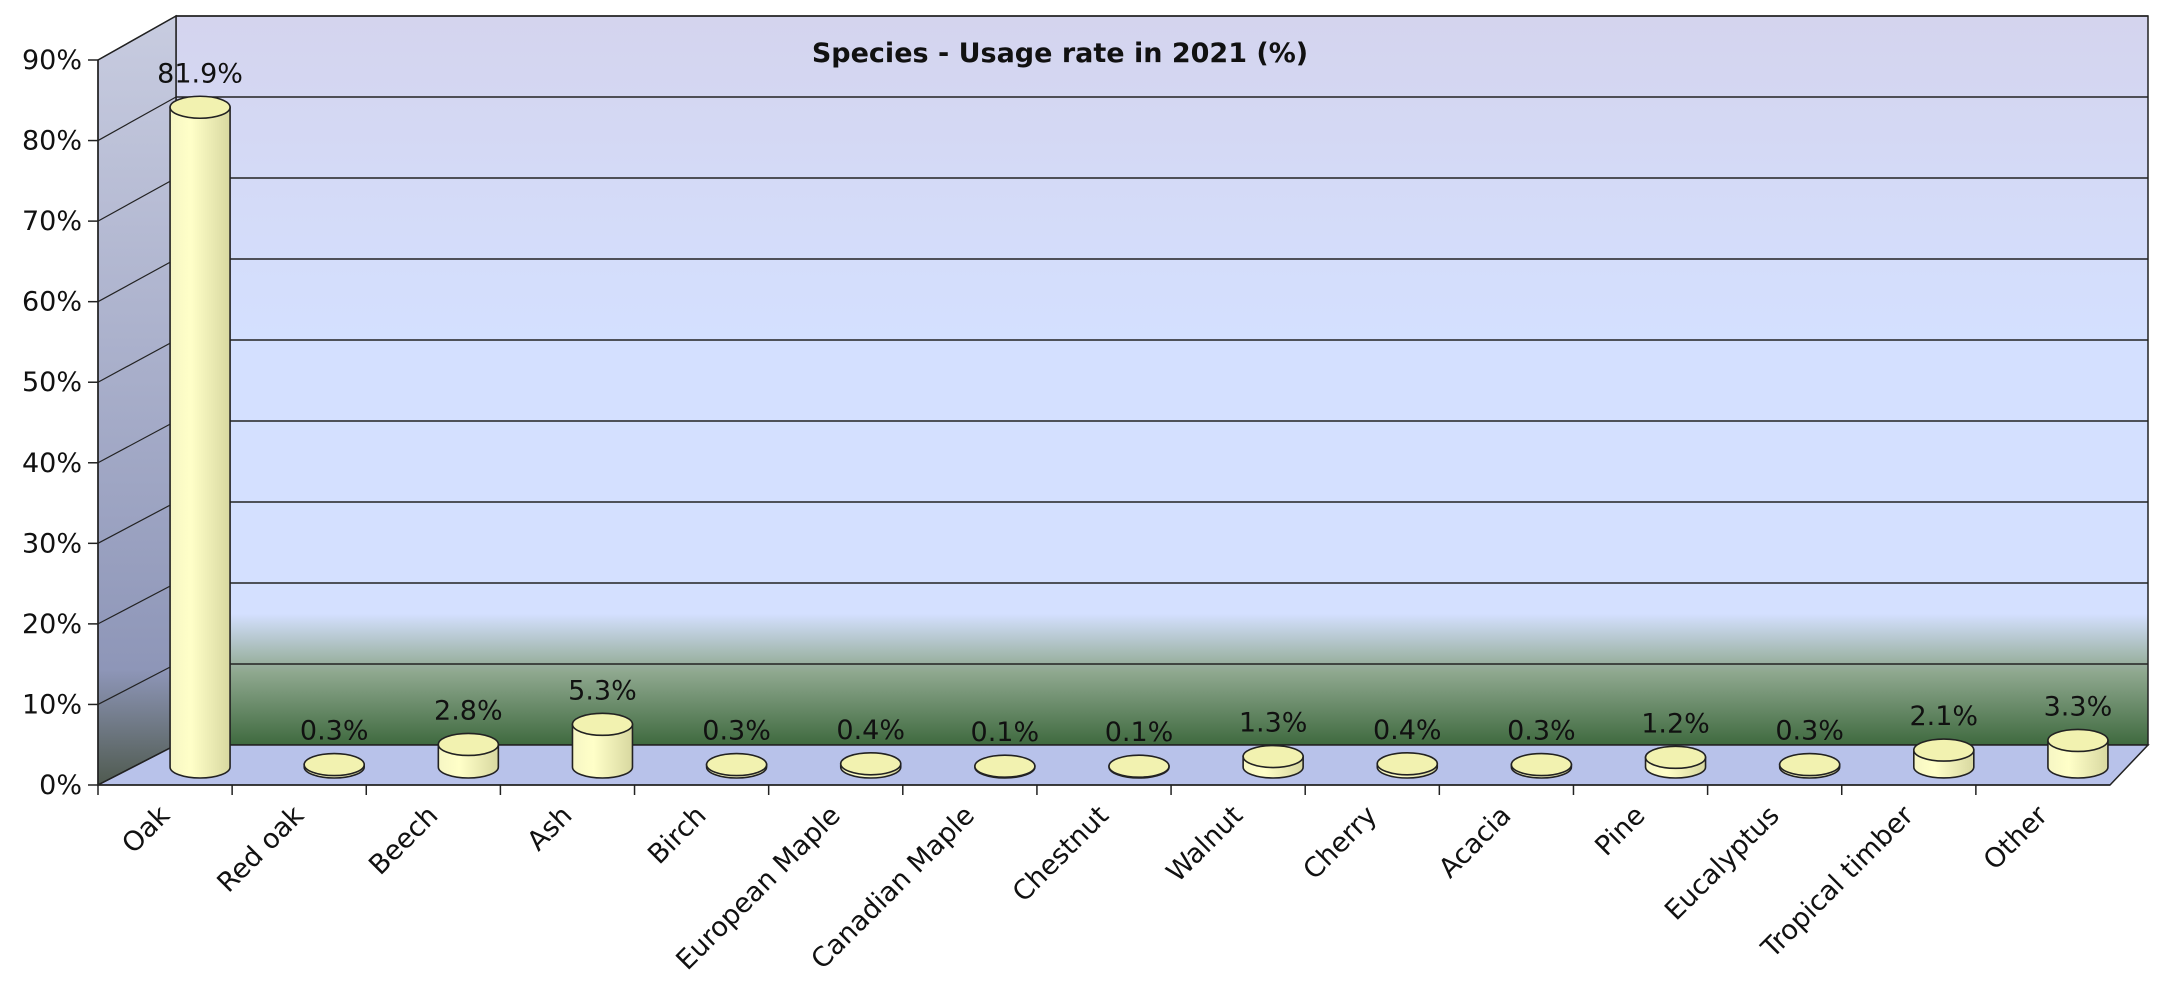 The image size is (2162, 987). I want to click on x-tick-label: Oak, so click(146, 830).